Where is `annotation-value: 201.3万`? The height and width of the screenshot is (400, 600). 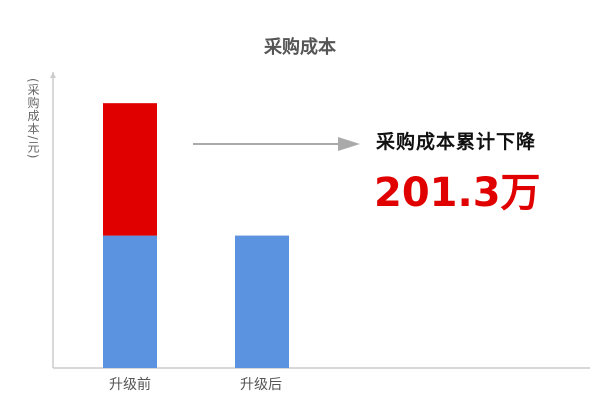 annotation-value: 201.3万 is located at coordinates (457, 193).